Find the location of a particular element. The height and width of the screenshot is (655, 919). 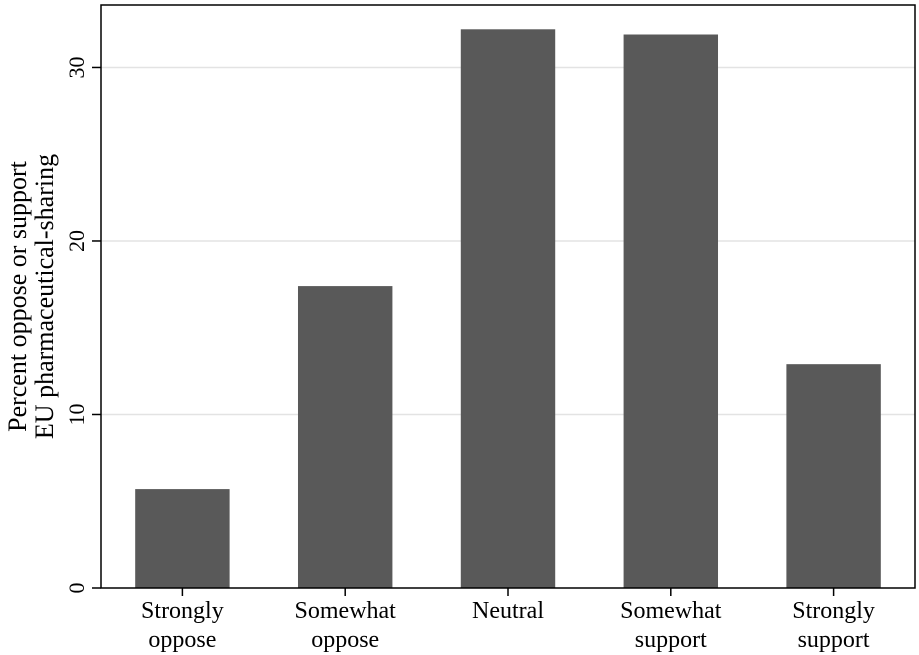

x-category-label-1-line-0: Somewhat is located at coordinates (346, 611).